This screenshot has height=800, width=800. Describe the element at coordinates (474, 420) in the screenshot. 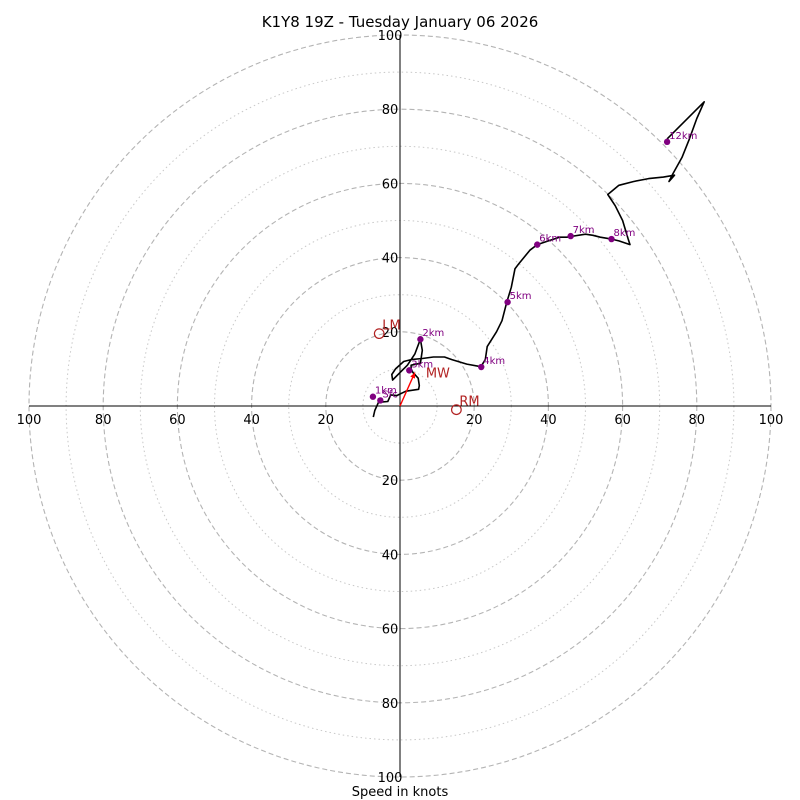

I see `tick-x-right-20: 20` at that location.